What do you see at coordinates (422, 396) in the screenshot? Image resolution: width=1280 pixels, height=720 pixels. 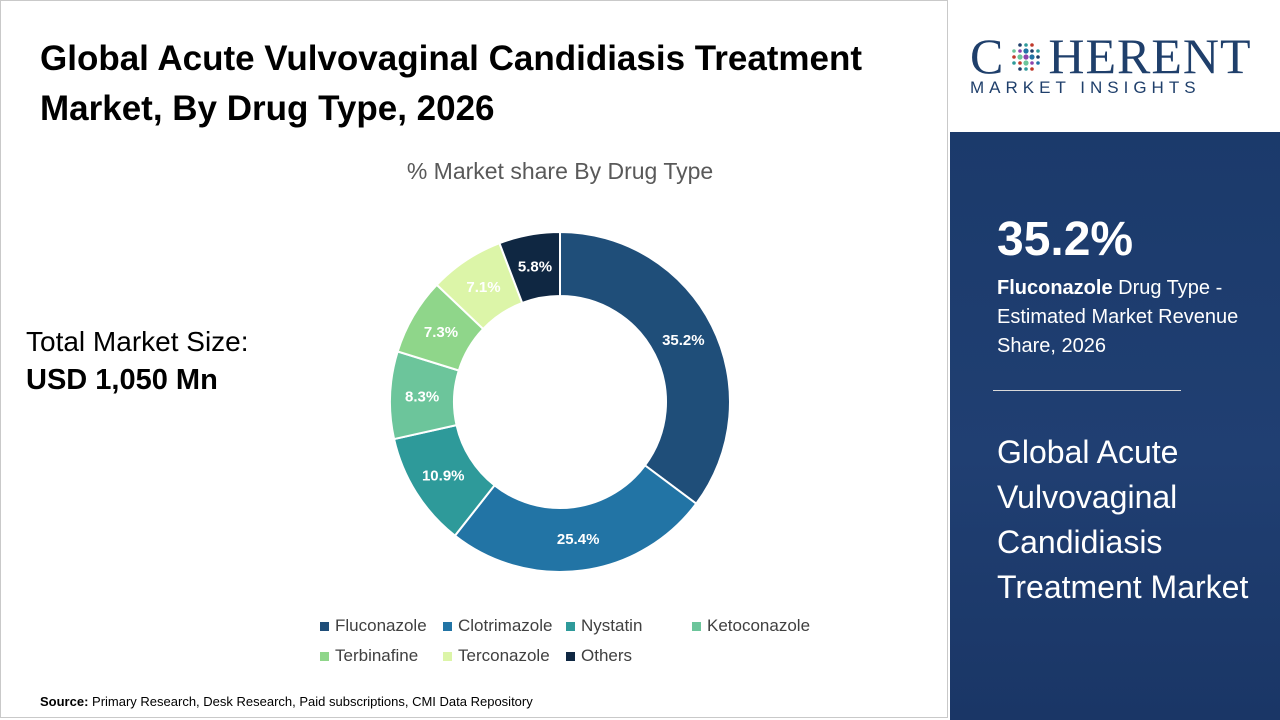 I see `slice-label-ketoconazole: 8.3%` at bounding box center [422, 396].